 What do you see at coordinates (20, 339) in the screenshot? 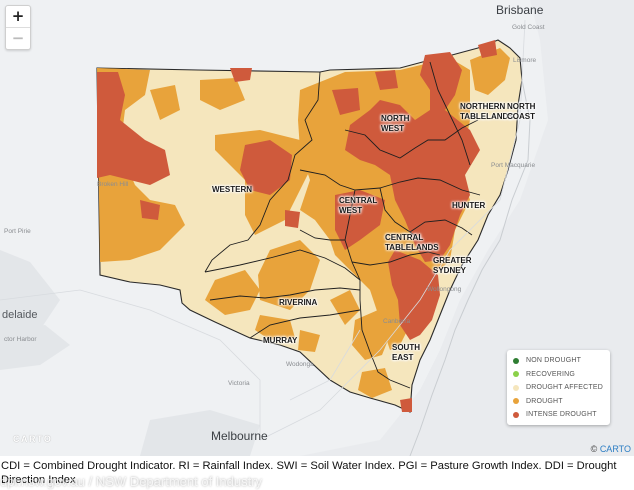
I see `city-label-victor-harbor: ctor Harbor` at bounding box center [20, 339].